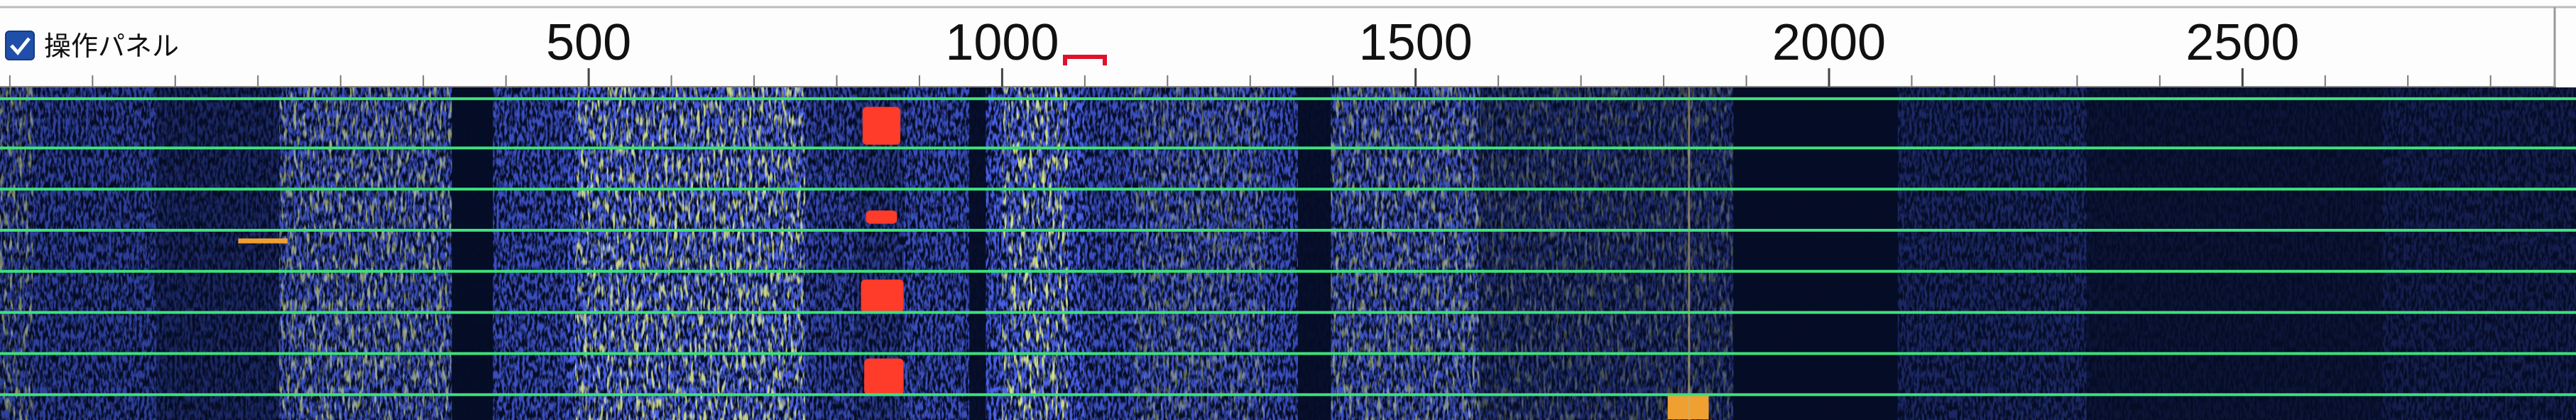 Image resolution: width=2576 pixels, height=420 pixels. Describe the element at coordinates (1002, 42) in the screenshot. I see `tick-label: 1000` at that location.